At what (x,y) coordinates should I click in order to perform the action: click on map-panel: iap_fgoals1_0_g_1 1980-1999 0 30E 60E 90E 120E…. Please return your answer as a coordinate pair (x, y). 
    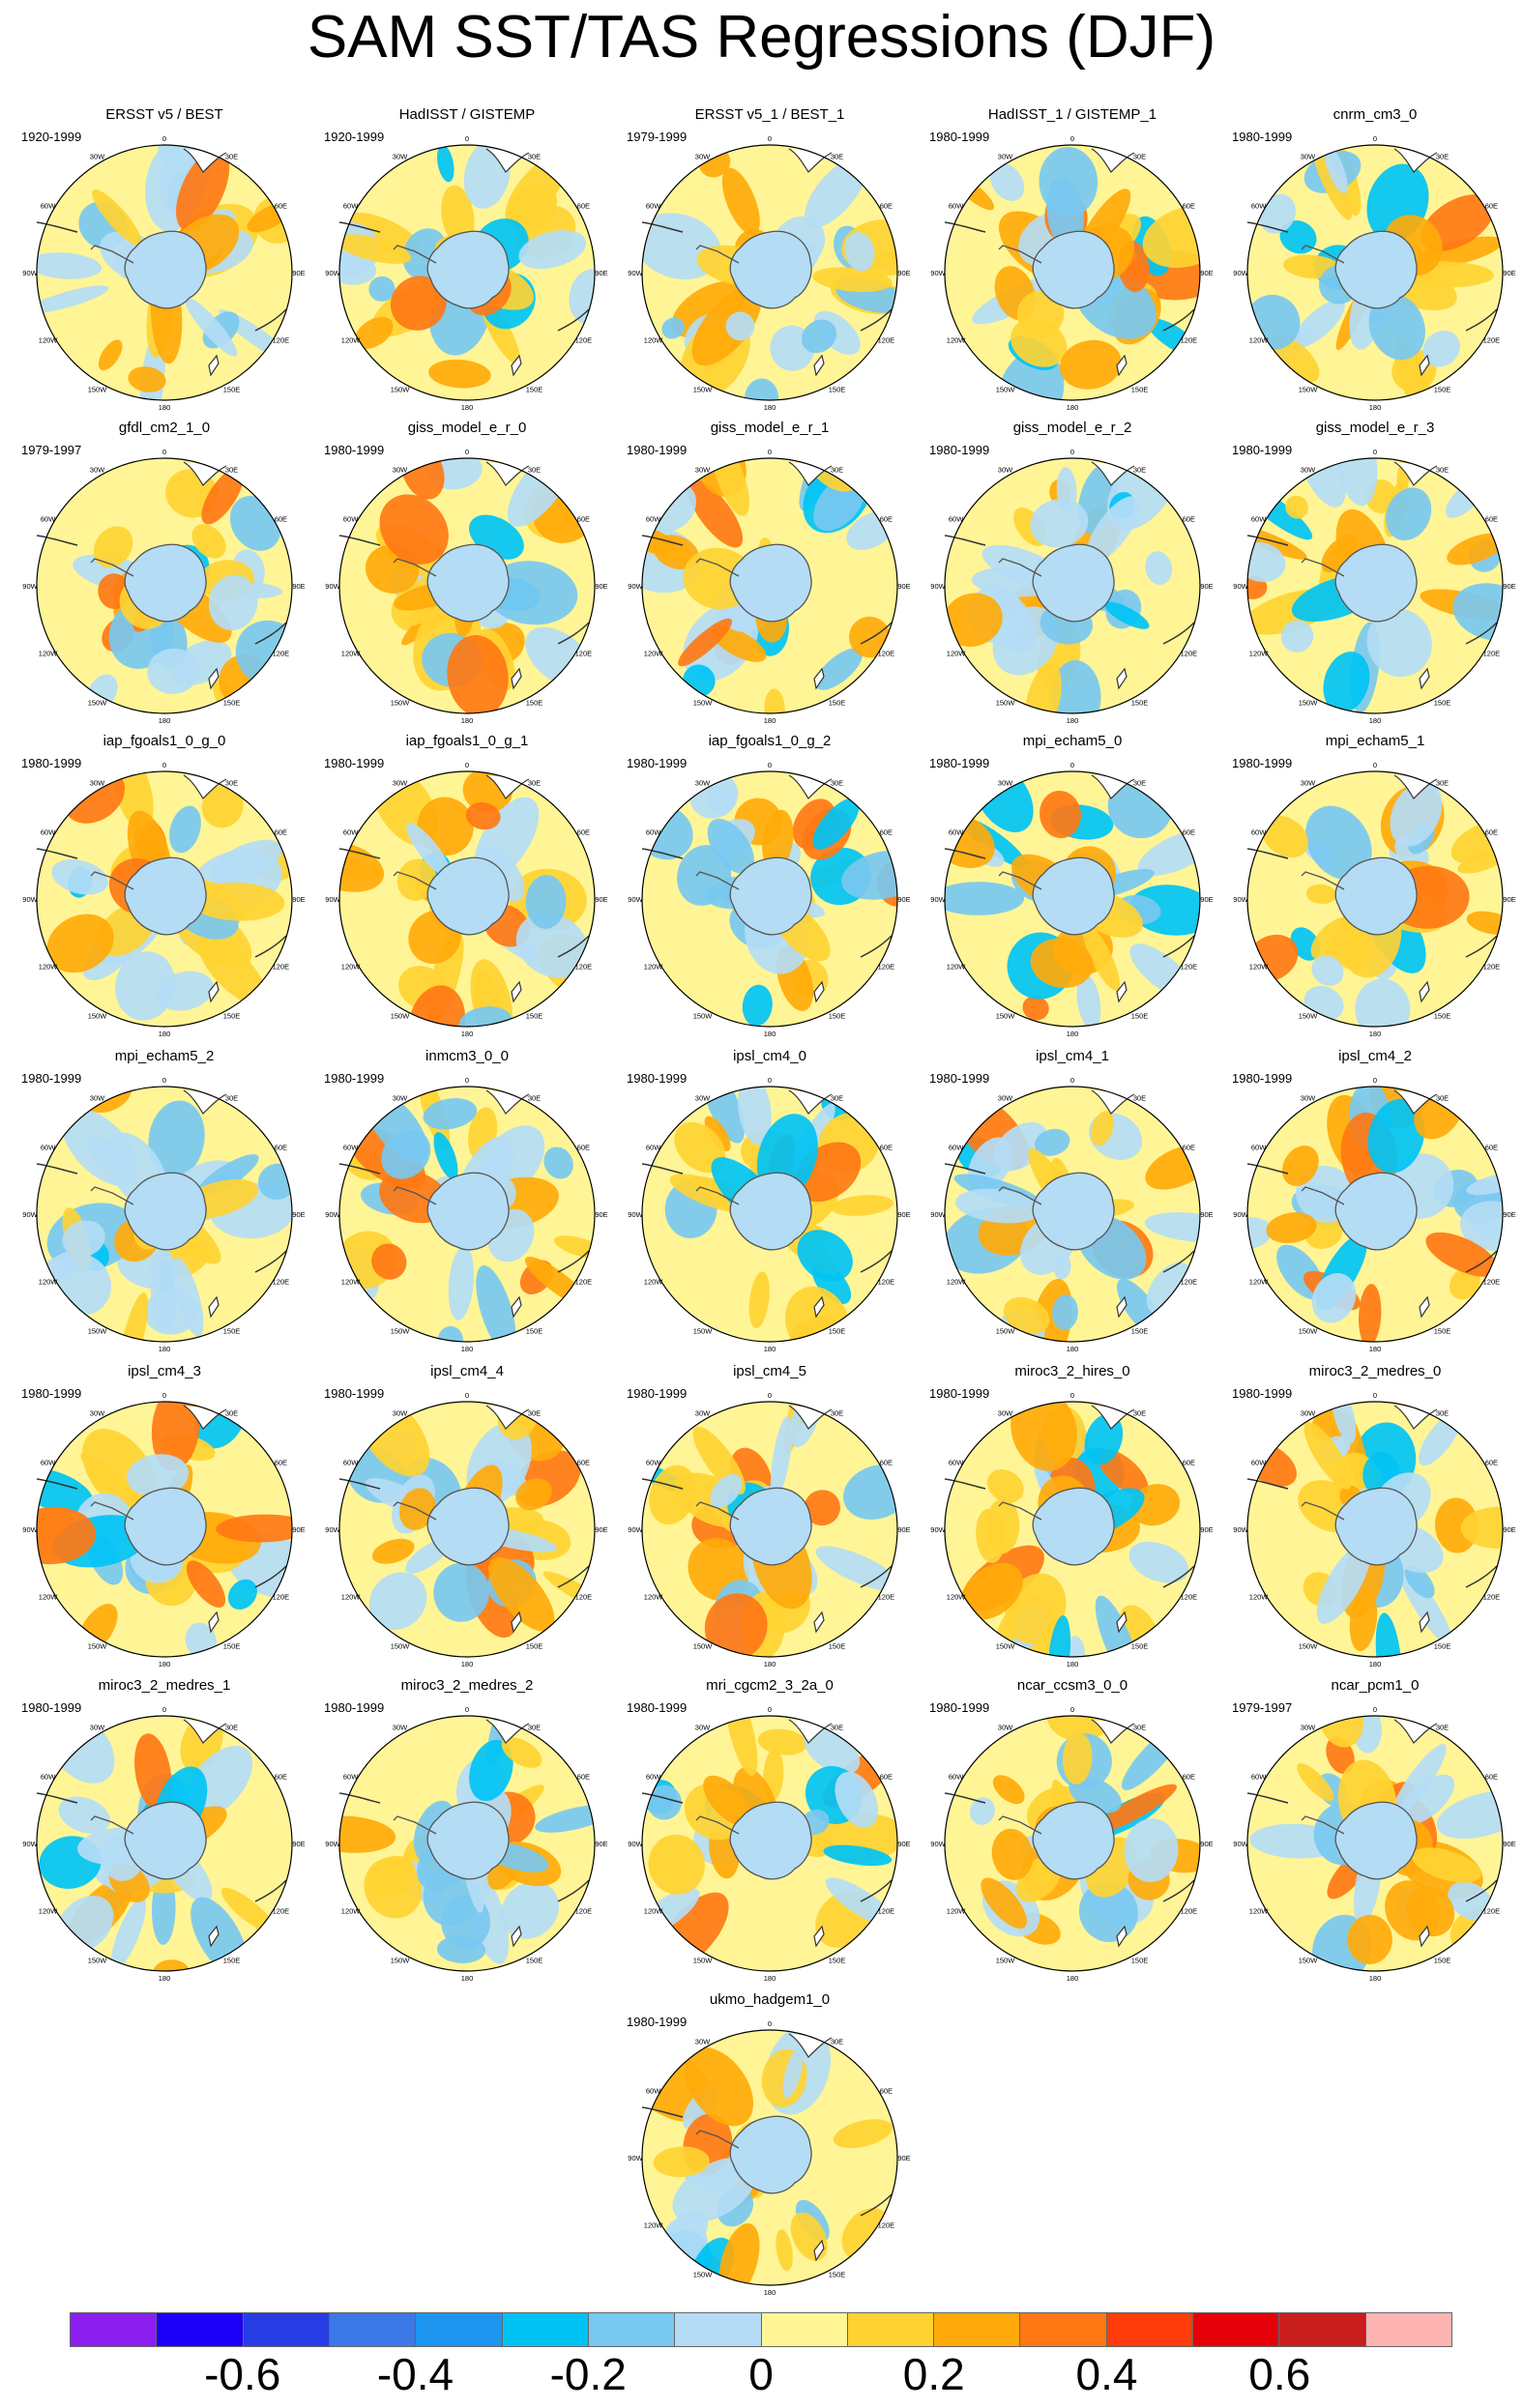
    Looking at the image, I should click on (467, 885).